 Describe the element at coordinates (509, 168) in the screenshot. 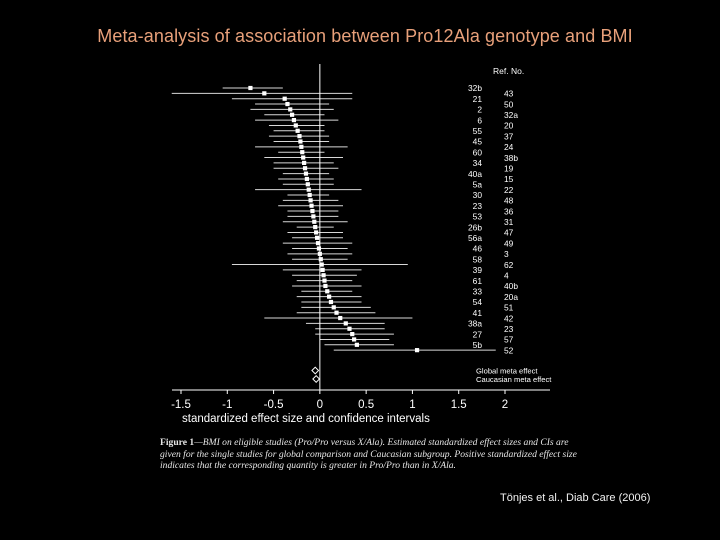

I see `study-label-right: 19` at that location.